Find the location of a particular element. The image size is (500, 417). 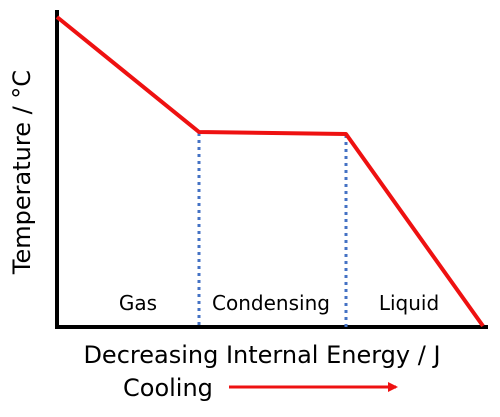

cooling-label: Cooling is located at coordinates (168, 388).